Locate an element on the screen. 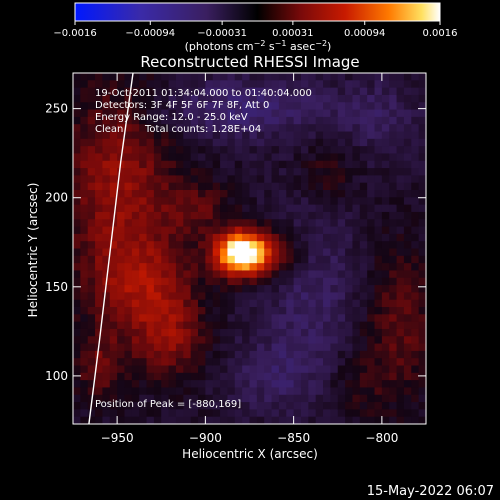  annotation-total-counts: Total counts: 1.28E+04 is located at coordinates (202, 129).